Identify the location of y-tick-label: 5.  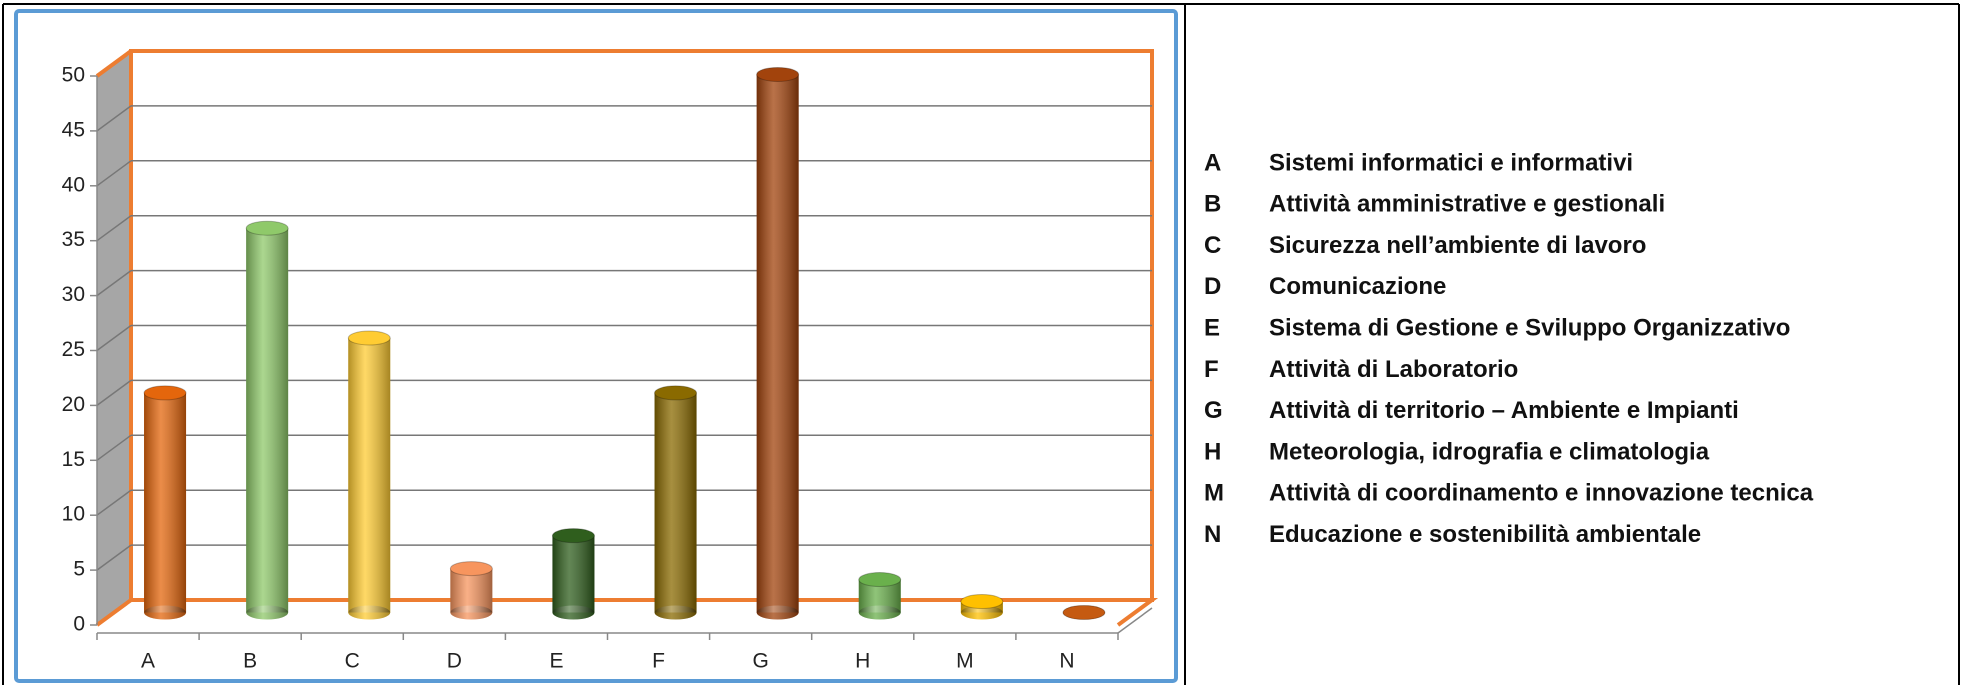
(79, 569).